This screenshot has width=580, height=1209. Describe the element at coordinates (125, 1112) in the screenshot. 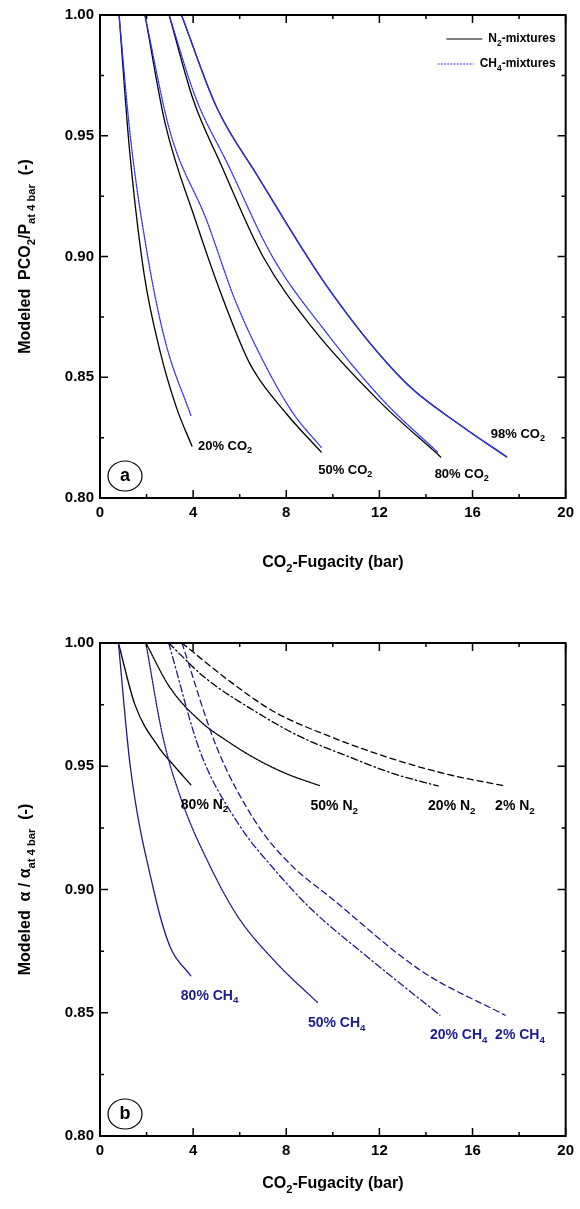

I see `annotation: b` at that location.